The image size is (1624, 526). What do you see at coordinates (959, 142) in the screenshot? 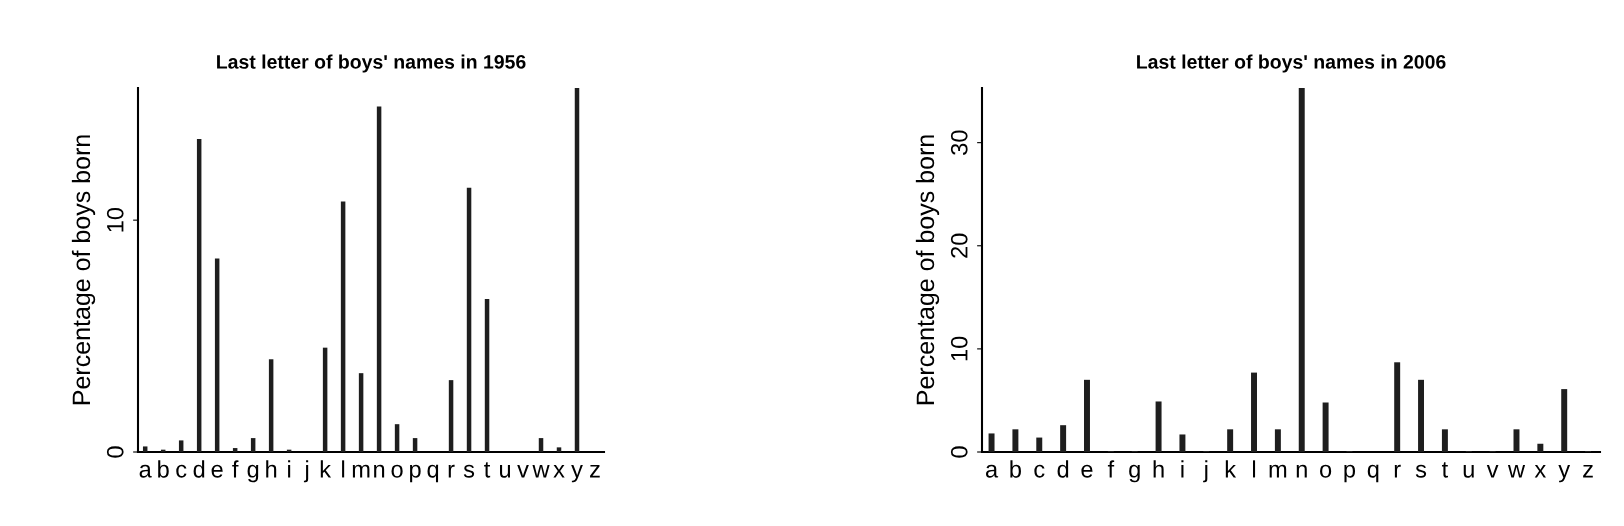
I see `y-tick-label: 30` at bounding box center [959, 142].